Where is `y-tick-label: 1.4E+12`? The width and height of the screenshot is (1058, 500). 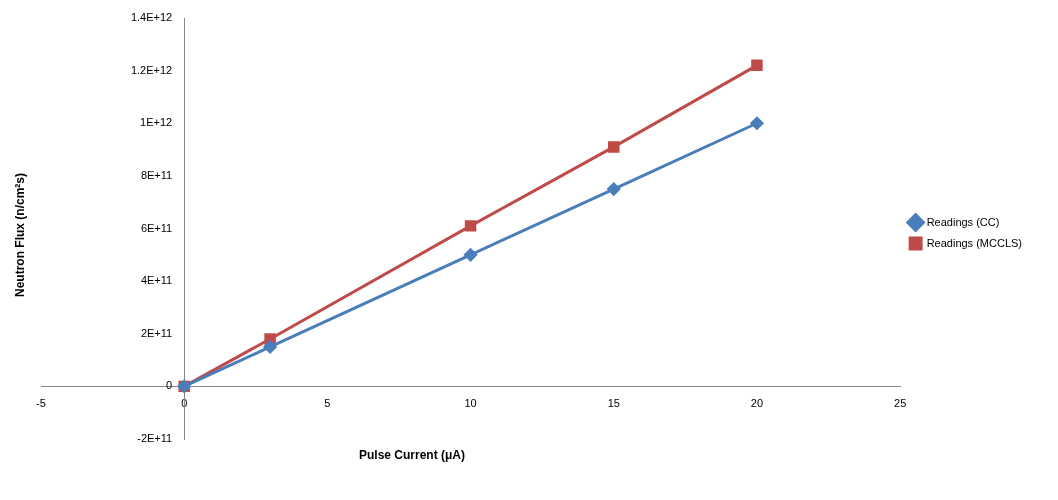
y-tick-label: 1.4E+12 is located at coordinates (151, 17).